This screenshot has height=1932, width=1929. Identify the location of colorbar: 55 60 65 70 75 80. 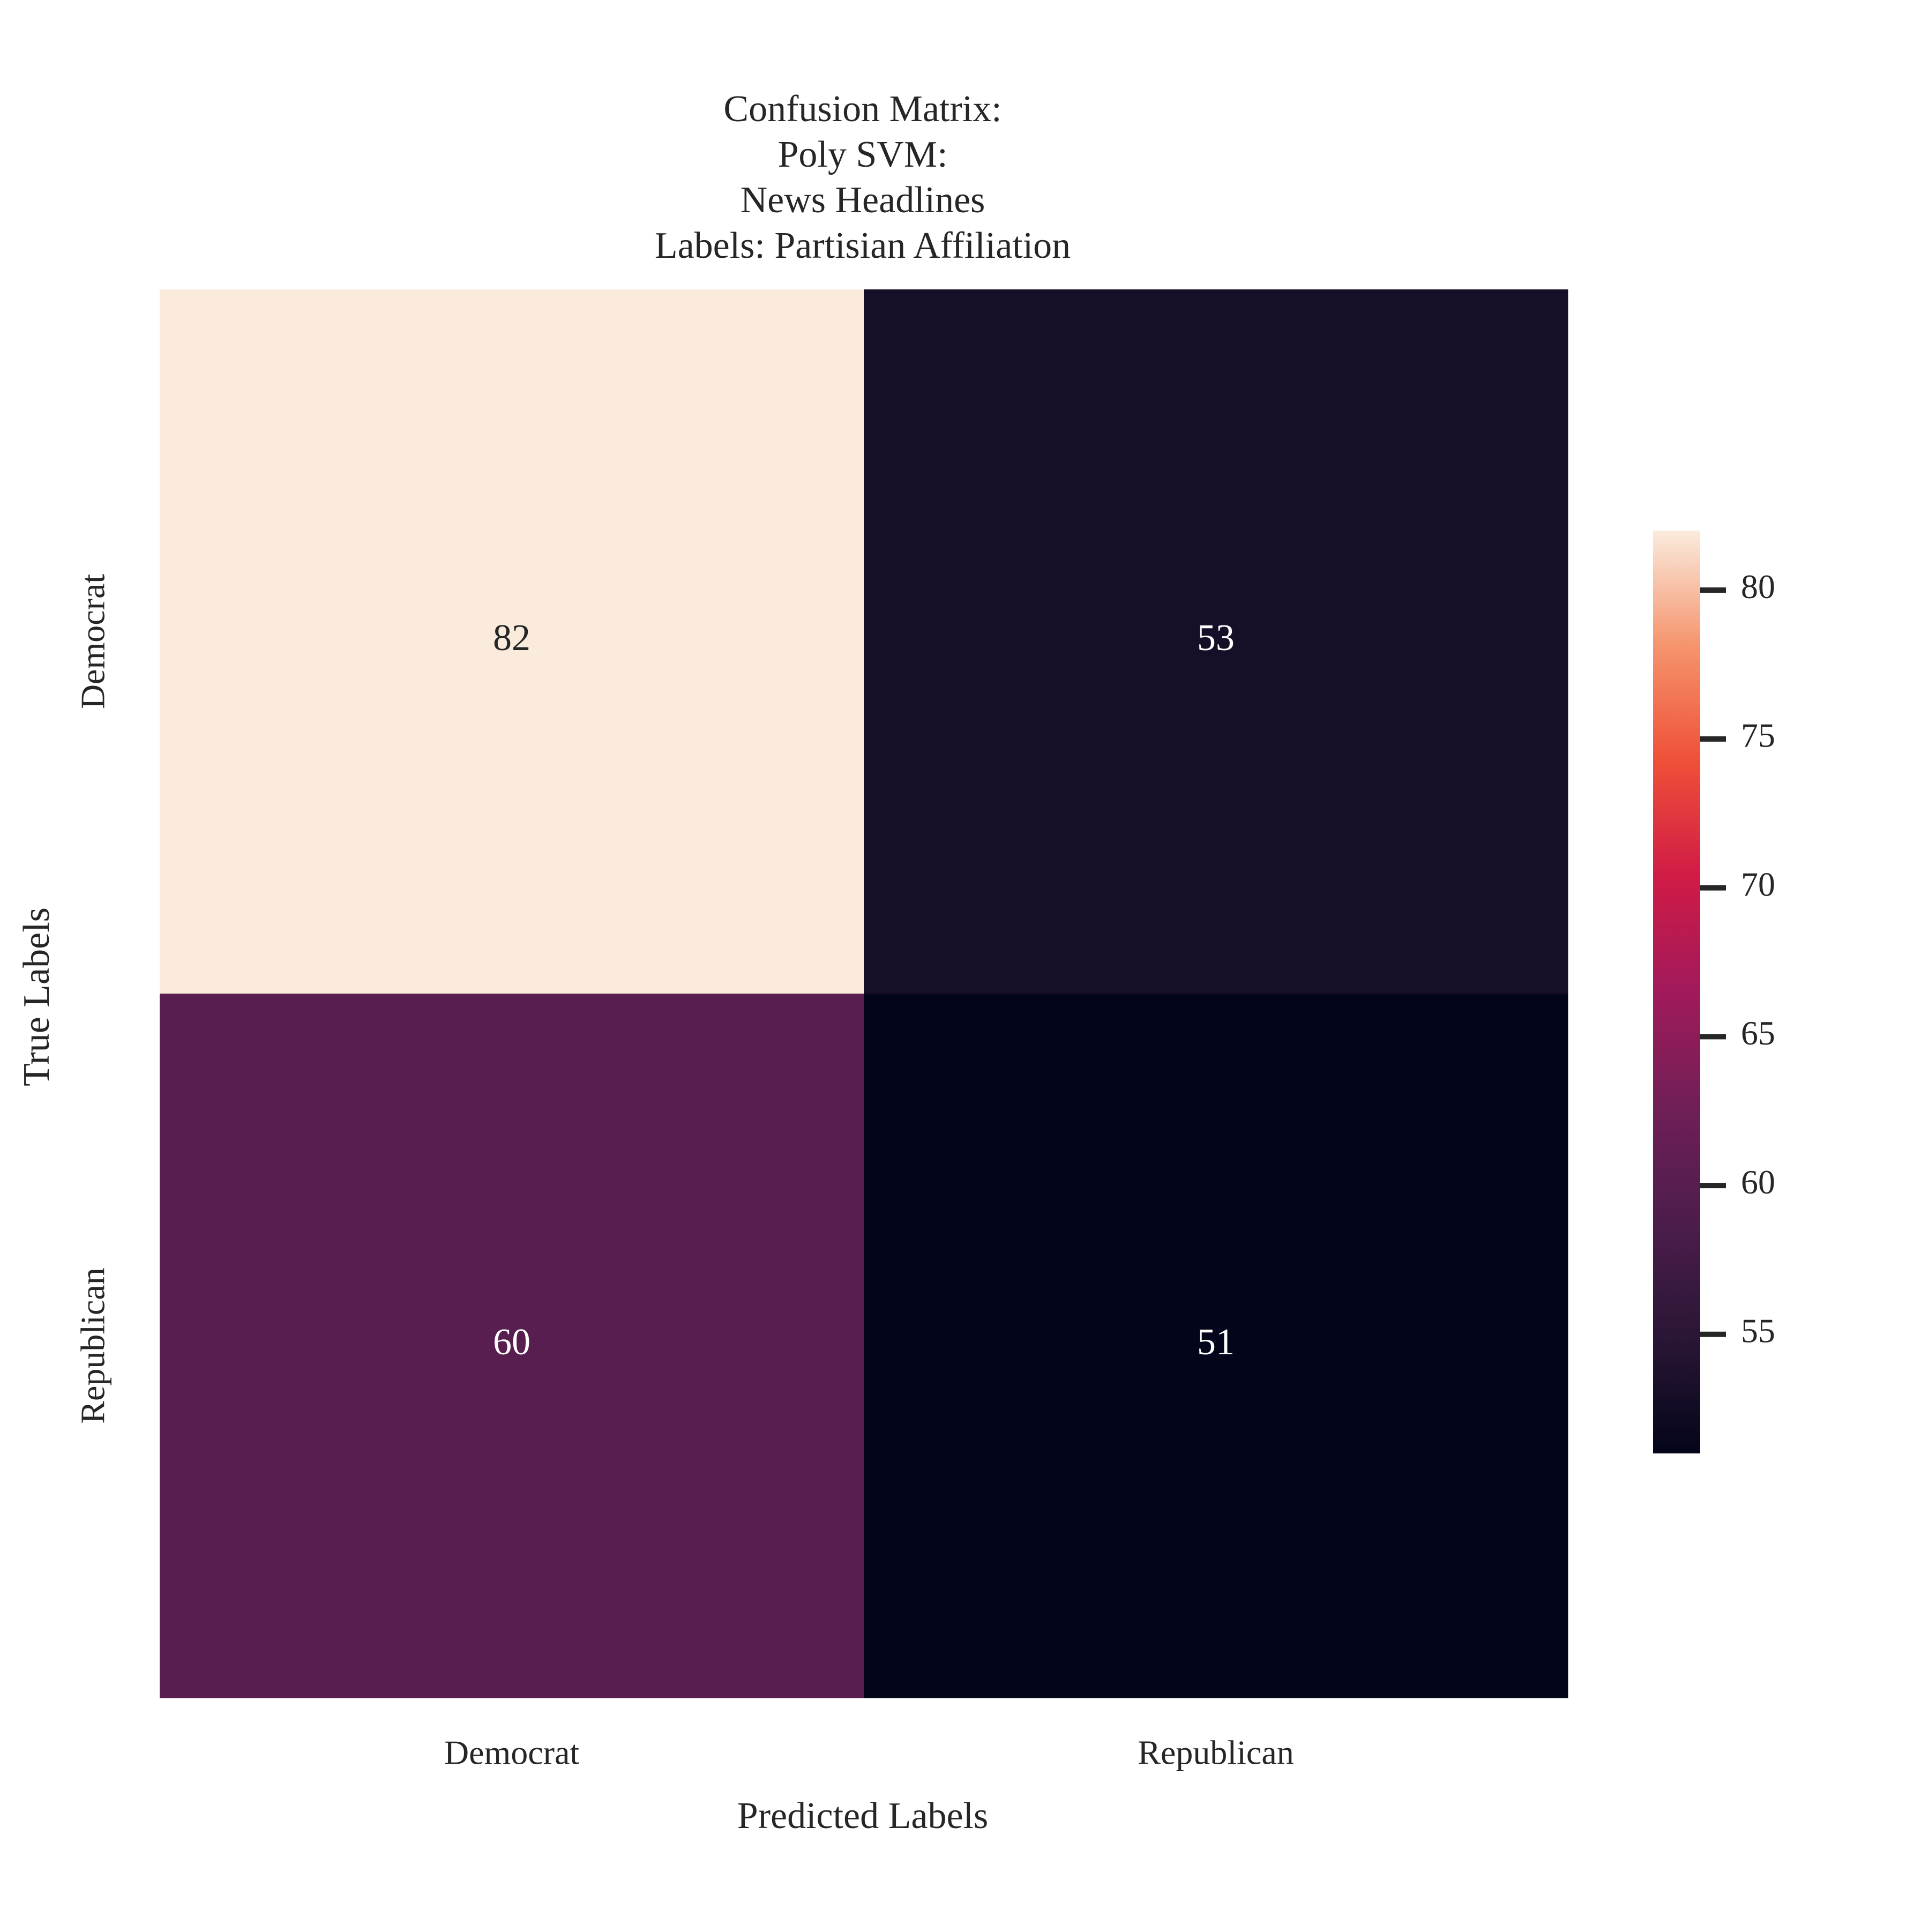
(1714, 992).